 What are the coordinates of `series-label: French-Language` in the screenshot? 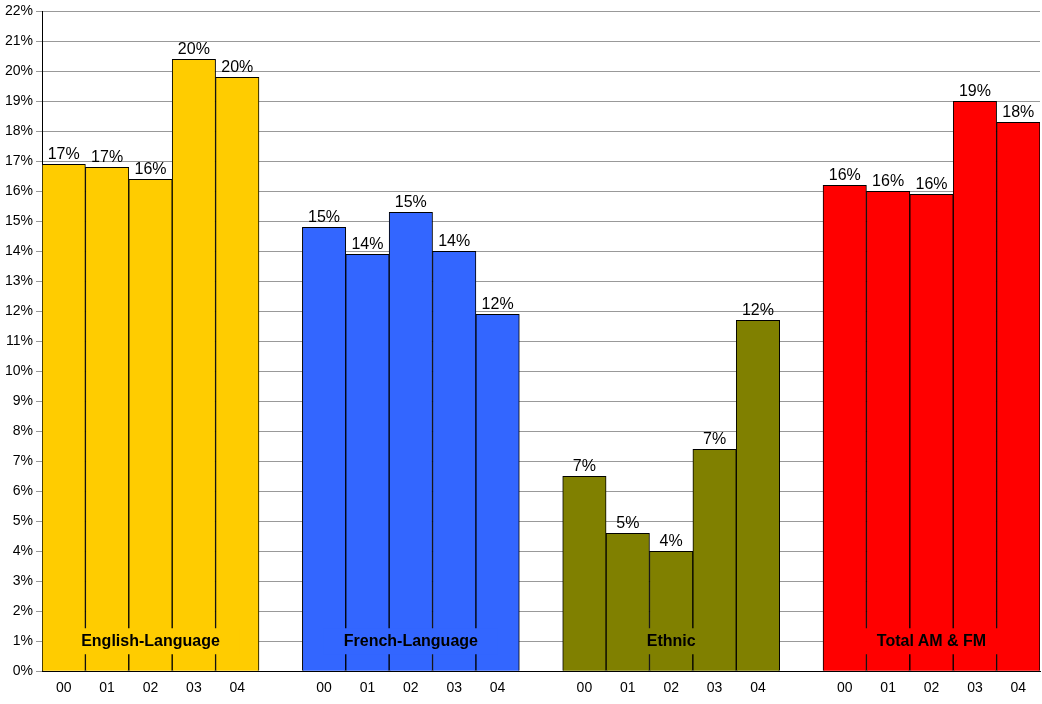 It's located at (411, 640).